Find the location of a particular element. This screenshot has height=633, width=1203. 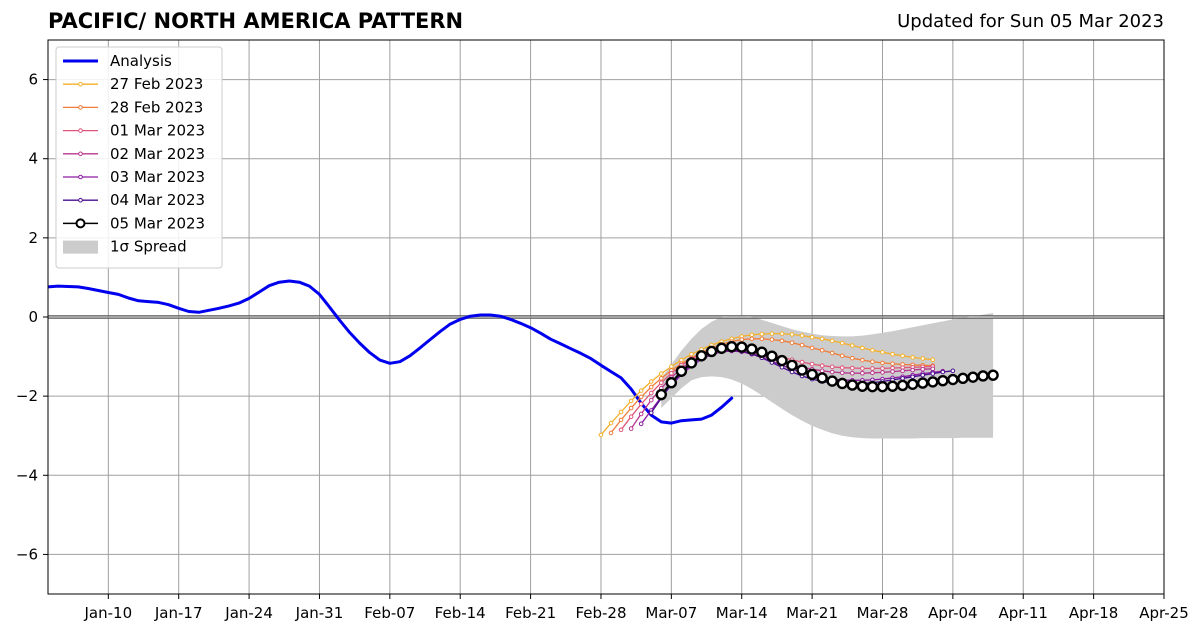

analysis-line is located at coordinates (391, 352).